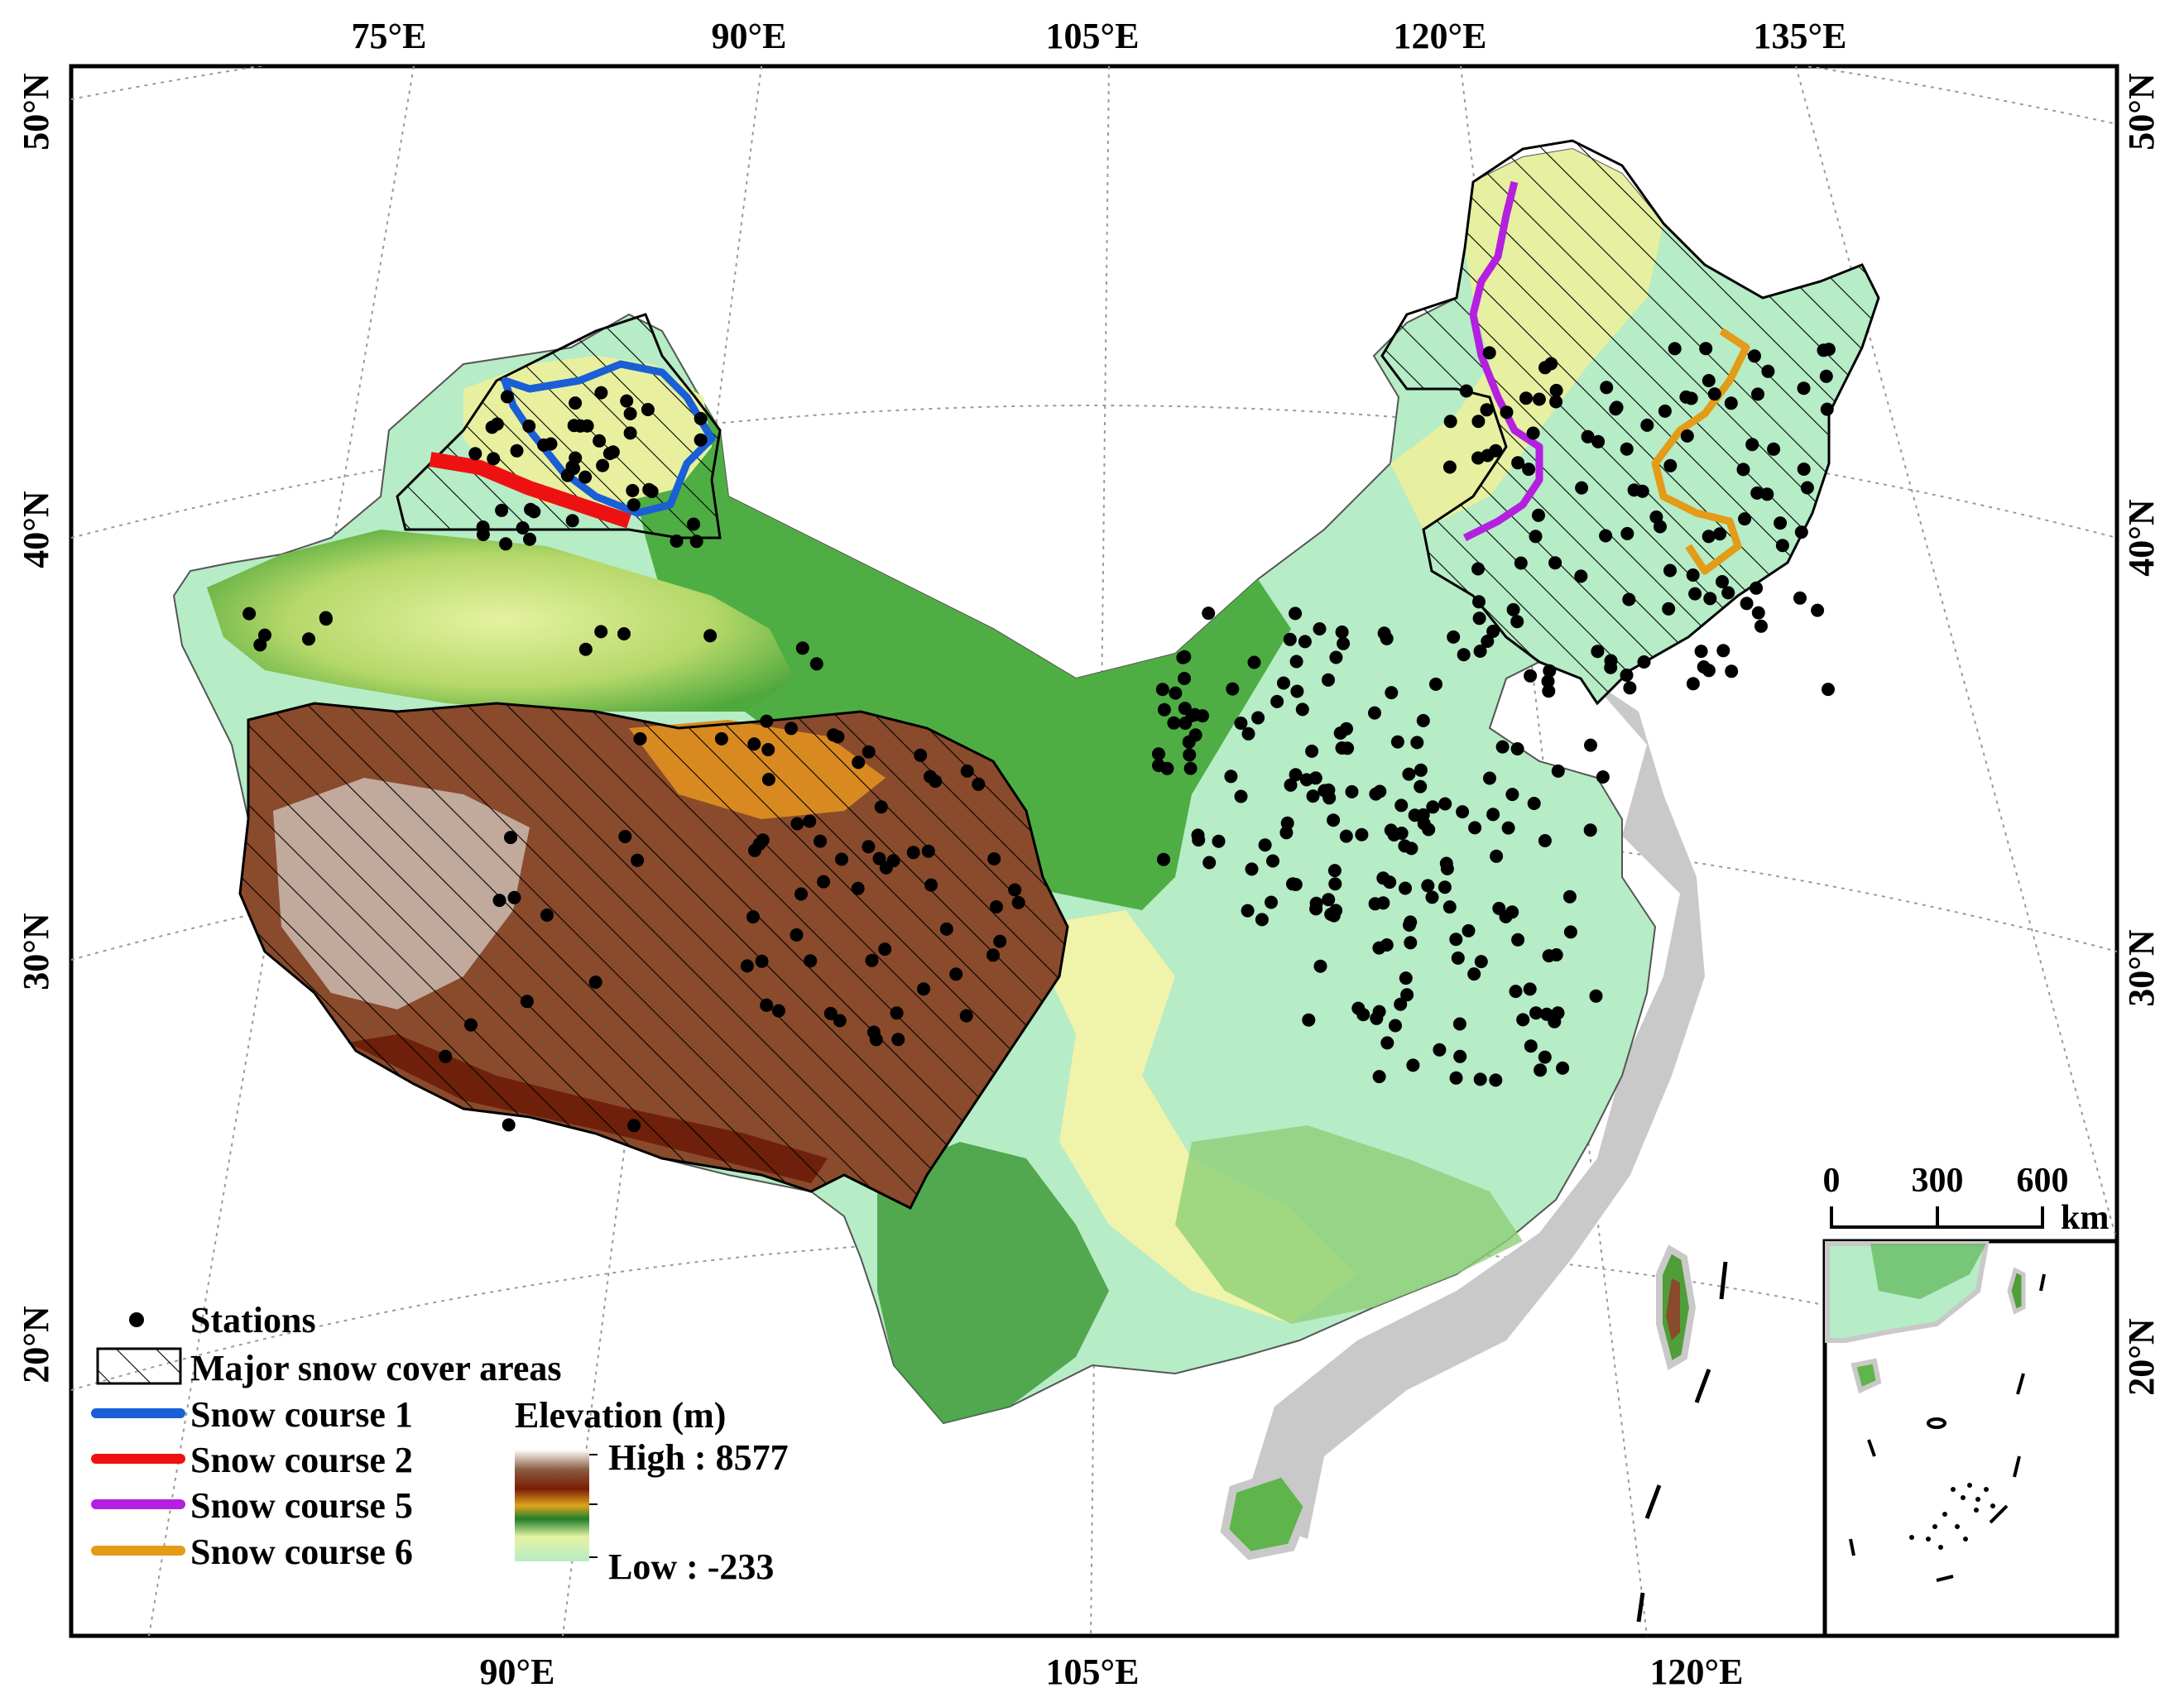 The height and width of the screenshot is (1707, 2184). I want to click on east-dashes, so click(1682, 1442).